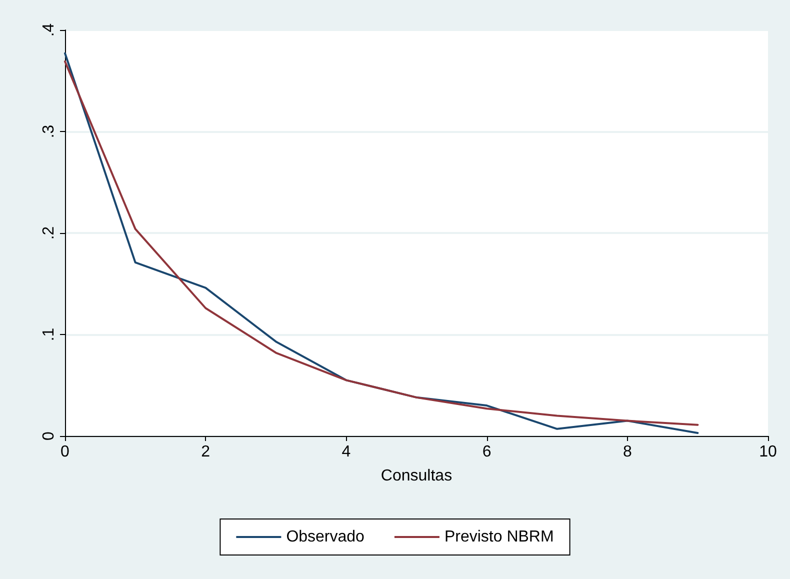 Image resolution: width=790 pixels, height=579 pixels. I want to click on y-tick-label: .2, so click(49, 233).